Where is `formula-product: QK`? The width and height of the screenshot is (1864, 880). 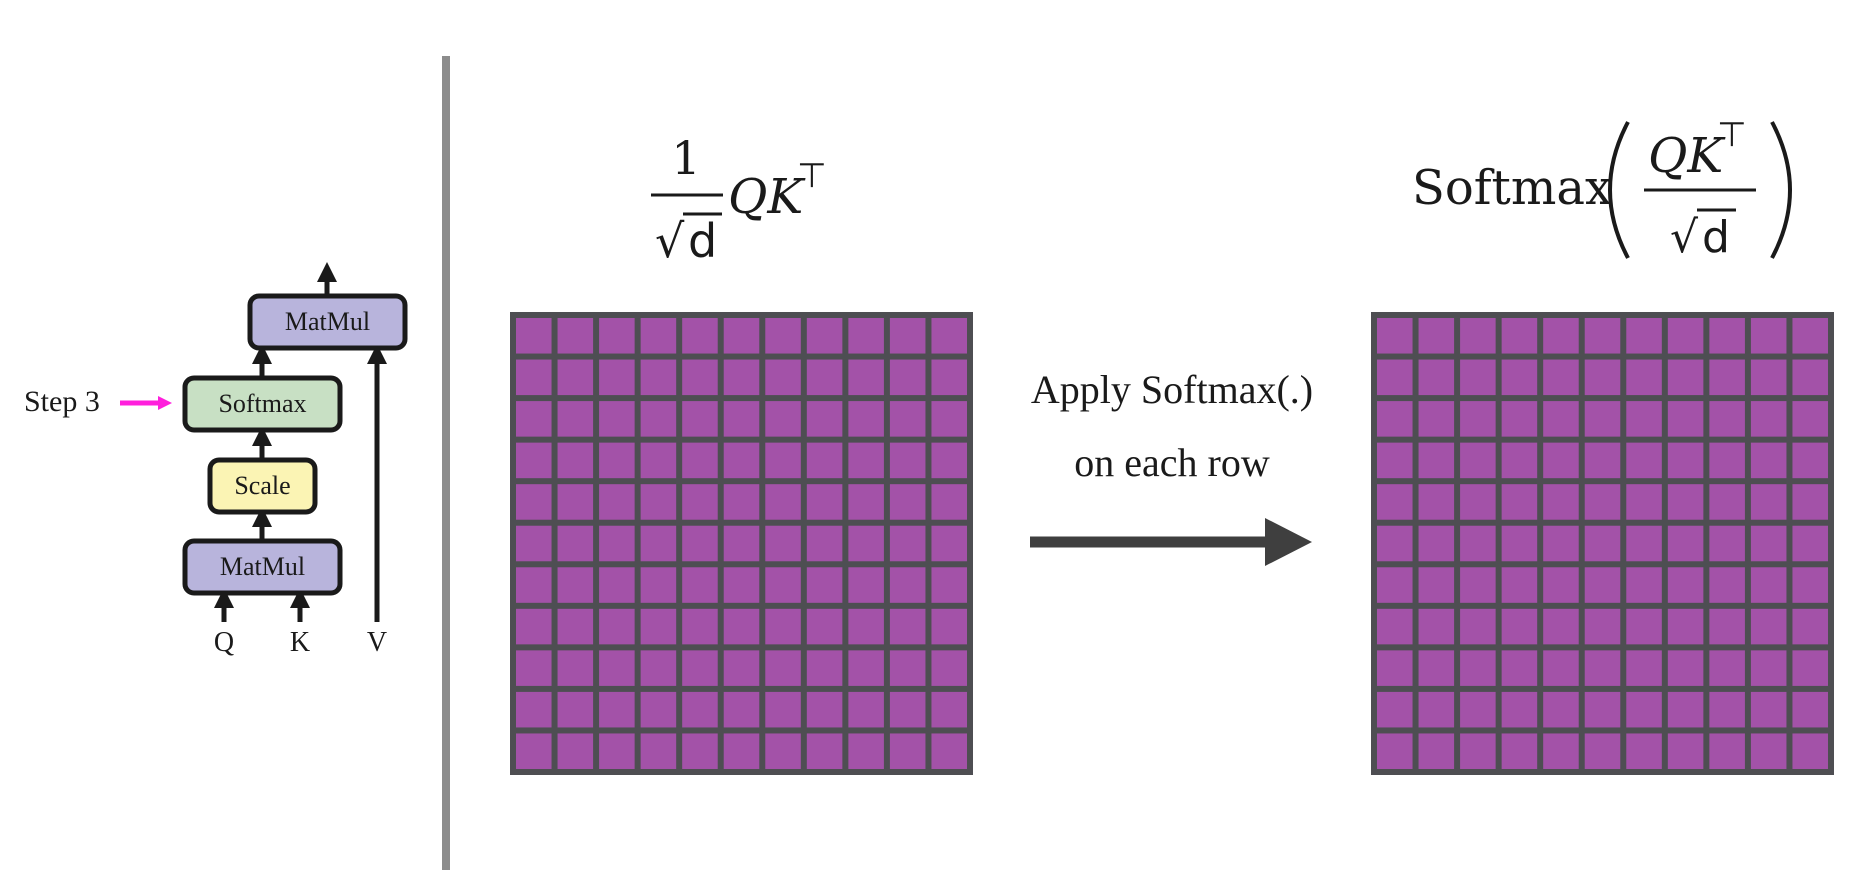 formula-product: QK is located at coordinates (1687, 156).